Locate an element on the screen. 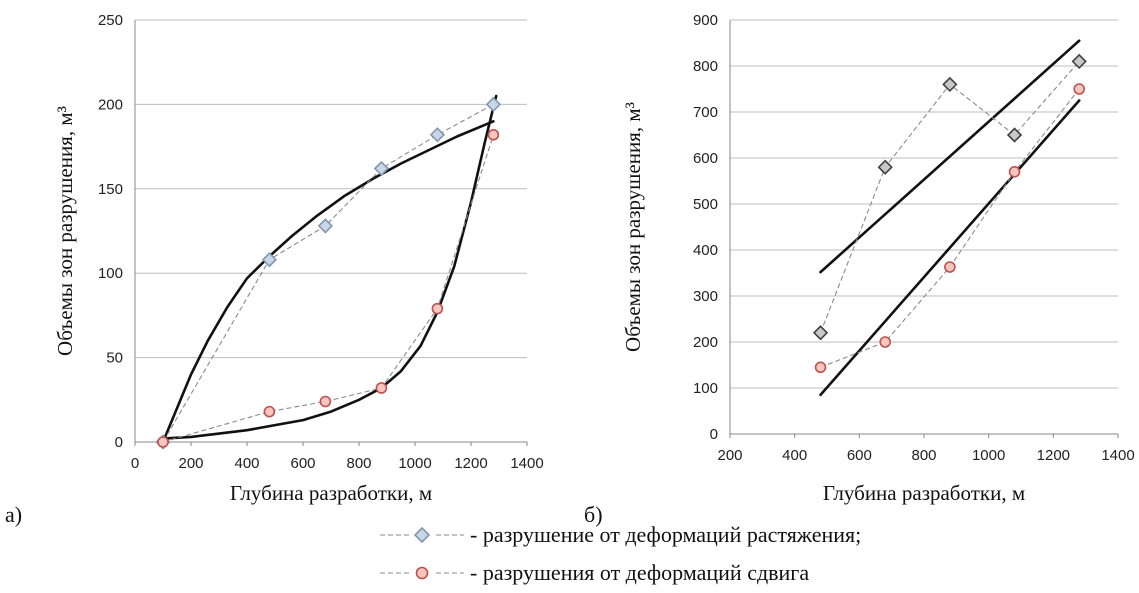  legend-label: - разрушение от деформаций растяжения; is located at coordinates (665, 534).